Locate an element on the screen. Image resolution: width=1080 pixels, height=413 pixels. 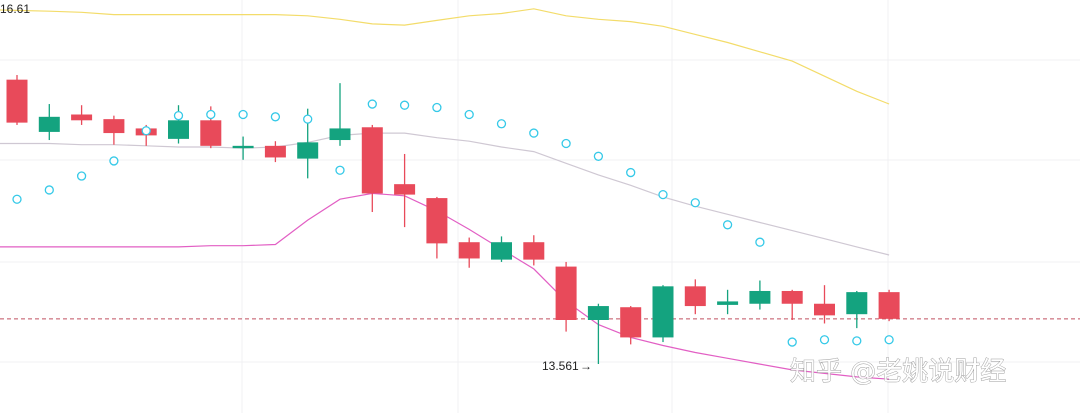
low-price-arrow-icon: → is located at coordinates (586, 366).